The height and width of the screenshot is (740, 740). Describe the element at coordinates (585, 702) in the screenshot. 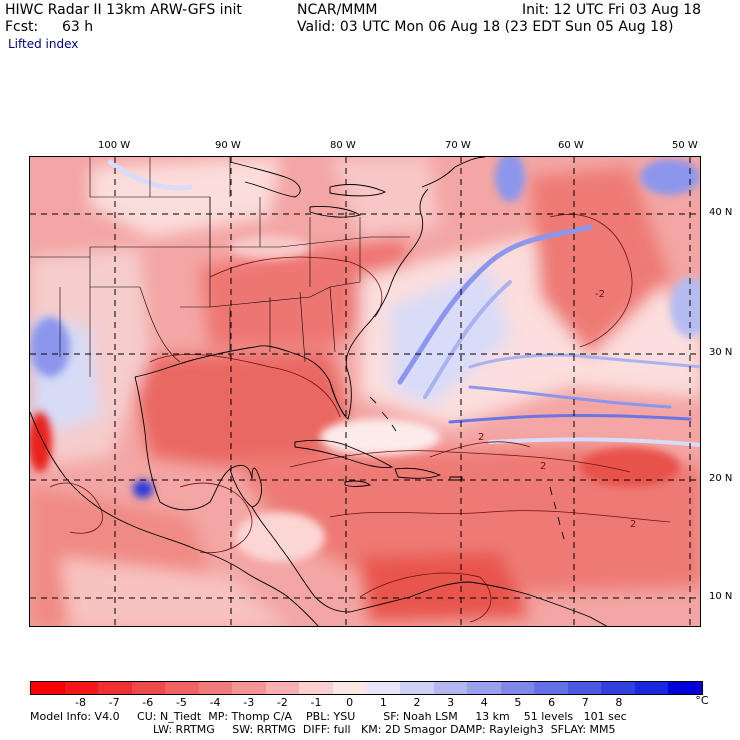

I see `colorbar-label: 7` at that location.